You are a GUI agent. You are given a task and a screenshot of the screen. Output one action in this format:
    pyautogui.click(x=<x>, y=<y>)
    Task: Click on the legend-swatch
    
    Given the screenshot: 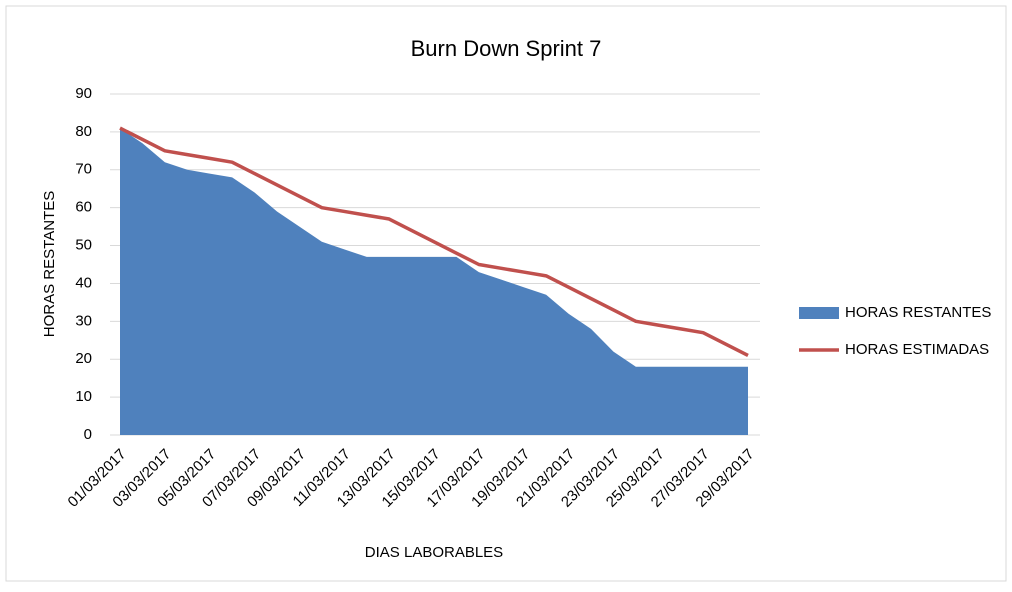 What is the action you would take?
    pyautogui.click(x=819, y=313)
    